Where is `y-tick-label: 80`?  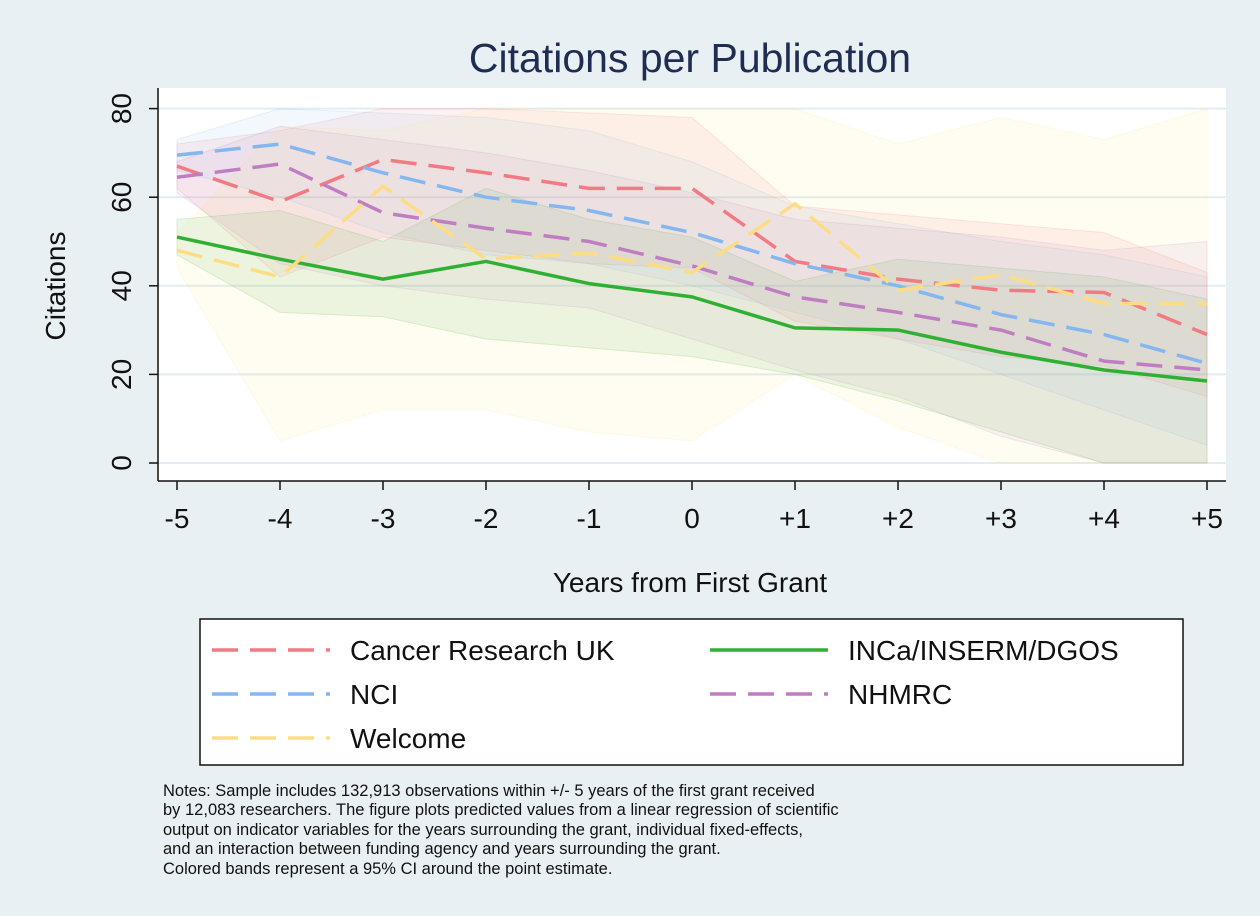 y-tick-label: 80 is located at coordinates (121, 108).